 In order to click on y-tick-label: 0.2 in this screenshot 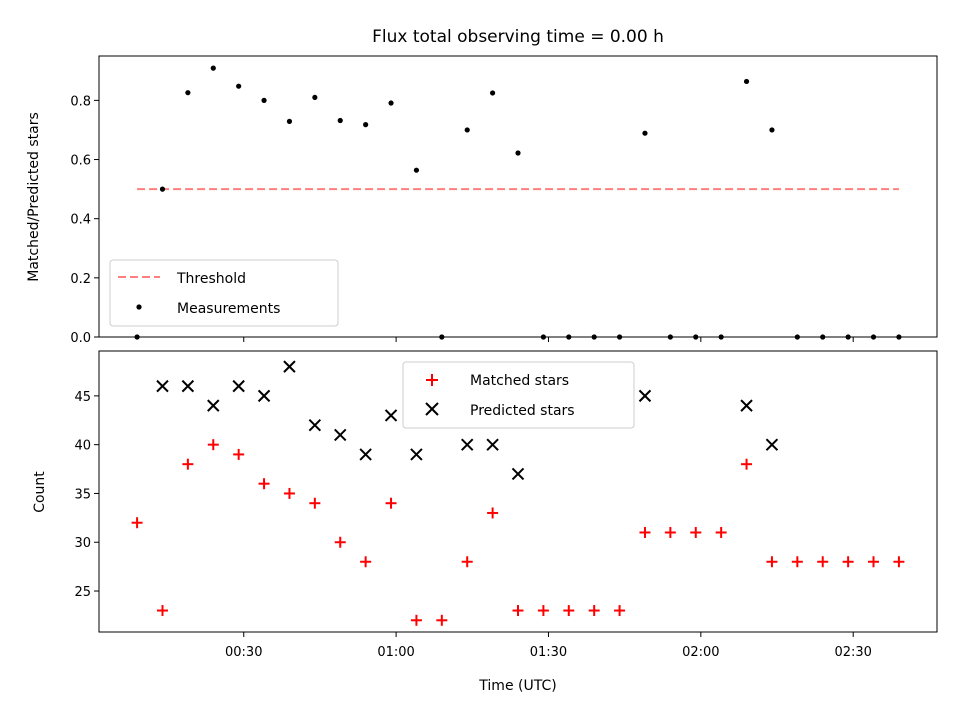, I will do `click(80, 279)`.